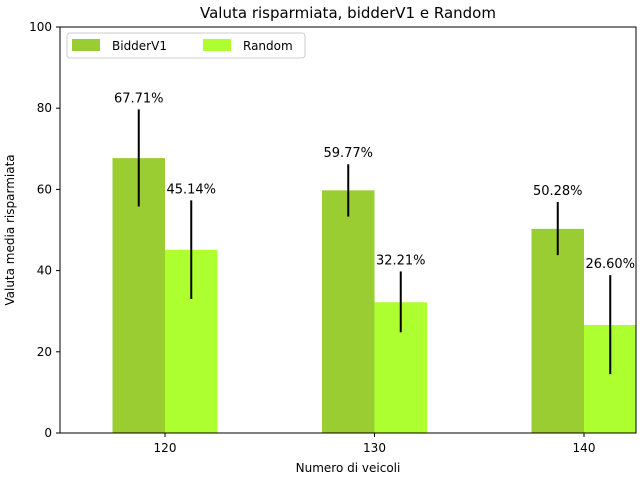 Image resolution: width=640 pixels, height=480 pixels. What do you see at coordinates (48, 433) in the screenshot?
I see `y-tick-label: 0` at bounding box center [48, 433].